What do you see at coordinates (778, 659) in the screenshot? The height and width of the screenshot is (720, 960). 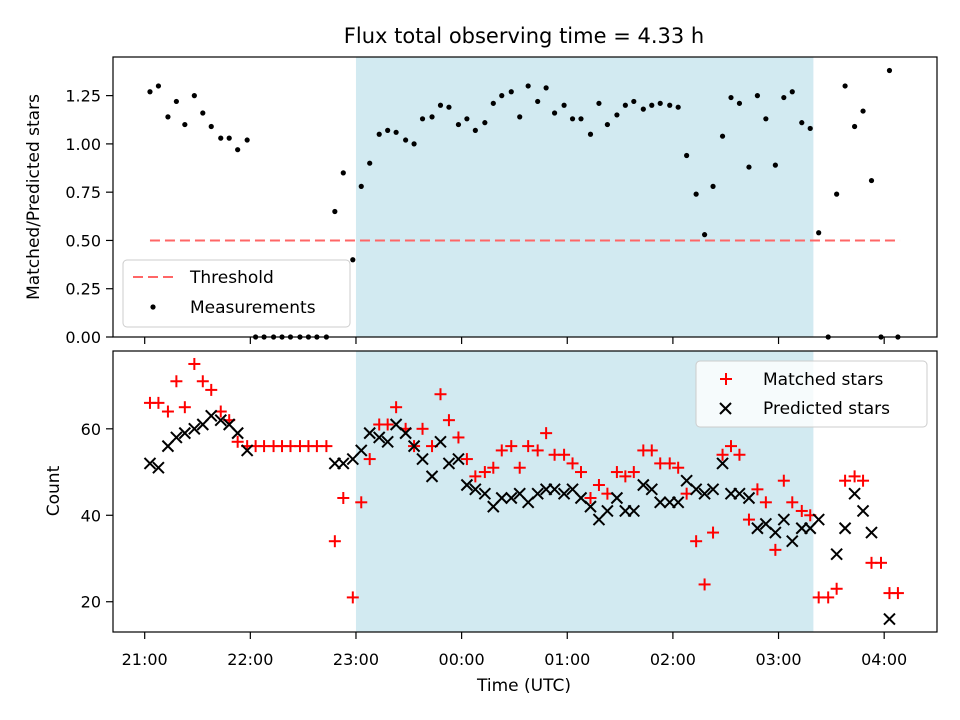 I see `x-tick-label: 03:00` at bounding box center [778, 659].